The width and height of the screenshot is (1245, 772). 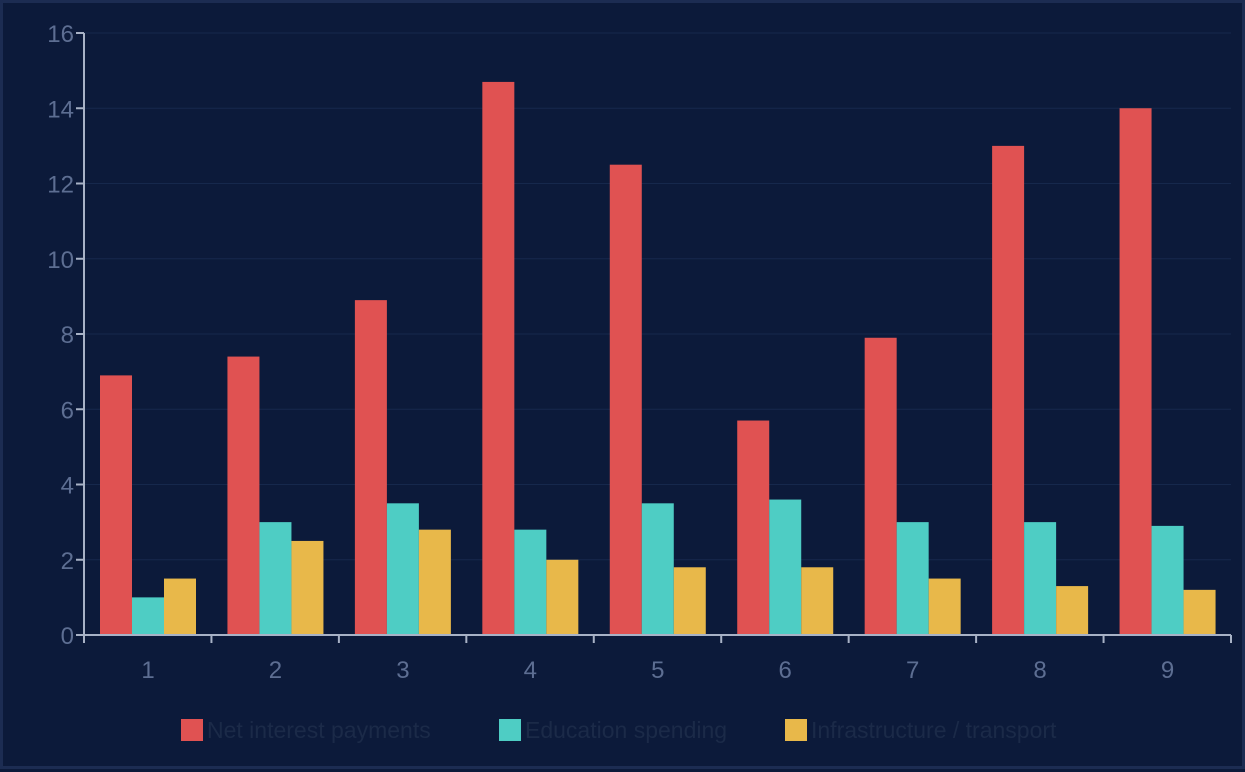 What do you see at coordinates (67, 335) in the screenshot?
I see `y-tick-label: 8` at bounding box center [67, 335].